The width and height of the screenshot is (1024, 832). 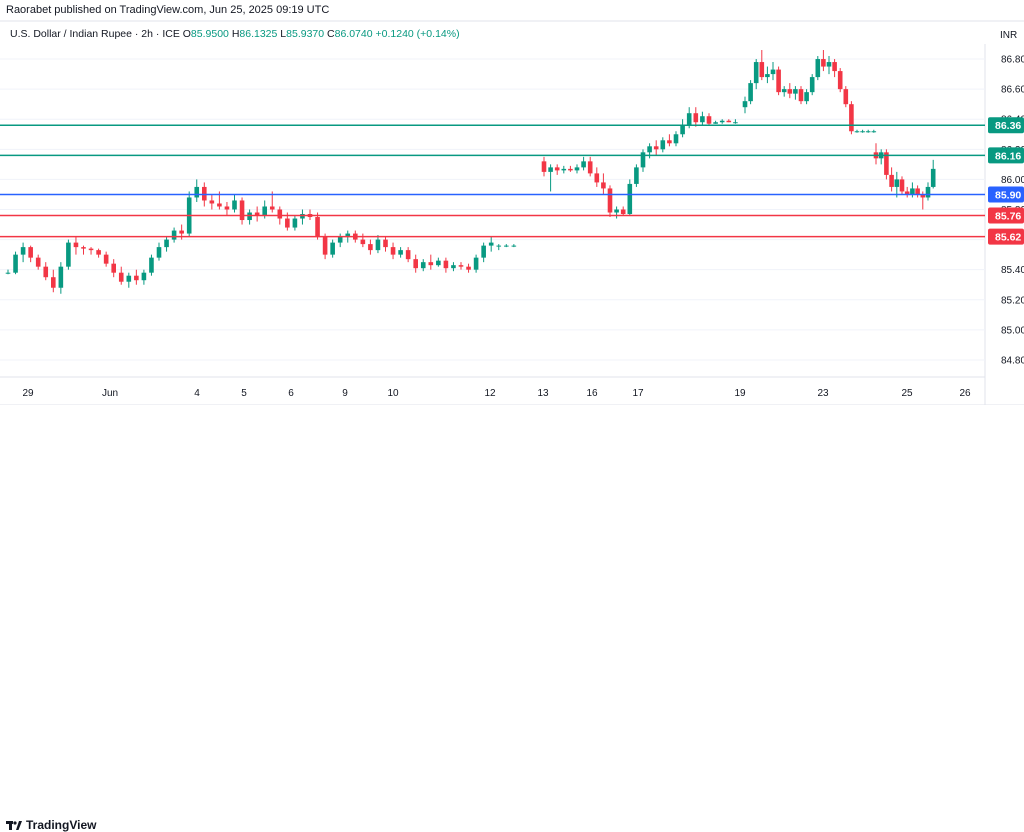 I want to click on level-label: 85.62, so click(x=1008, y=238).